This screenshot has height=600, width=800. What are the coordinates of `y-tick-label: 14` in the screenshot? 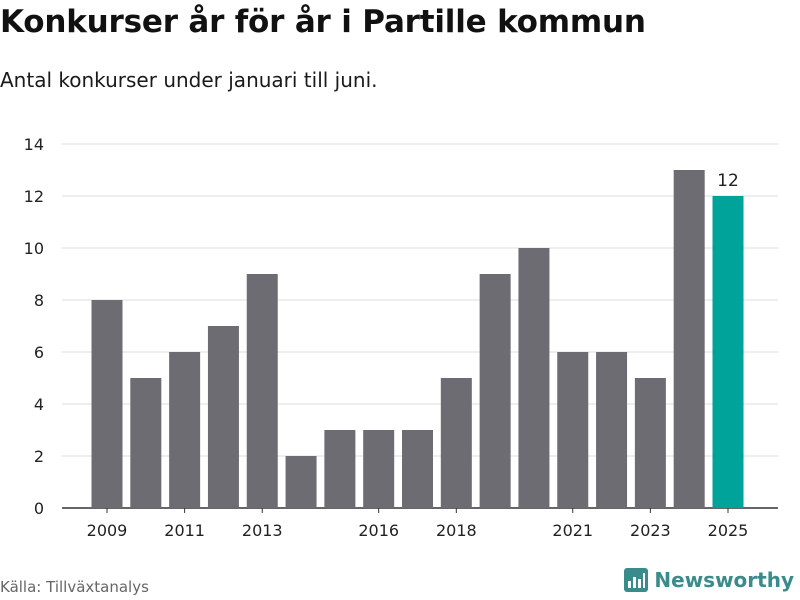 It's located at (34, 144).